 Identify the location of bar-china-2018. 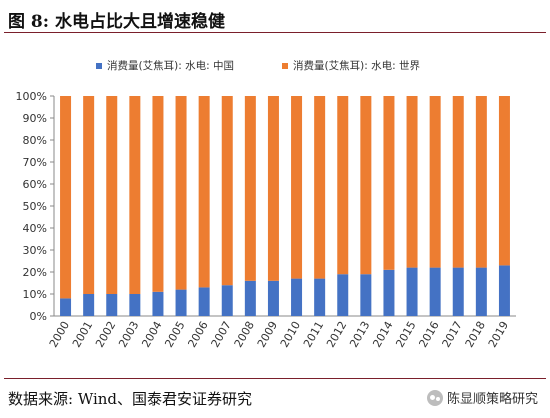
(481, 291).